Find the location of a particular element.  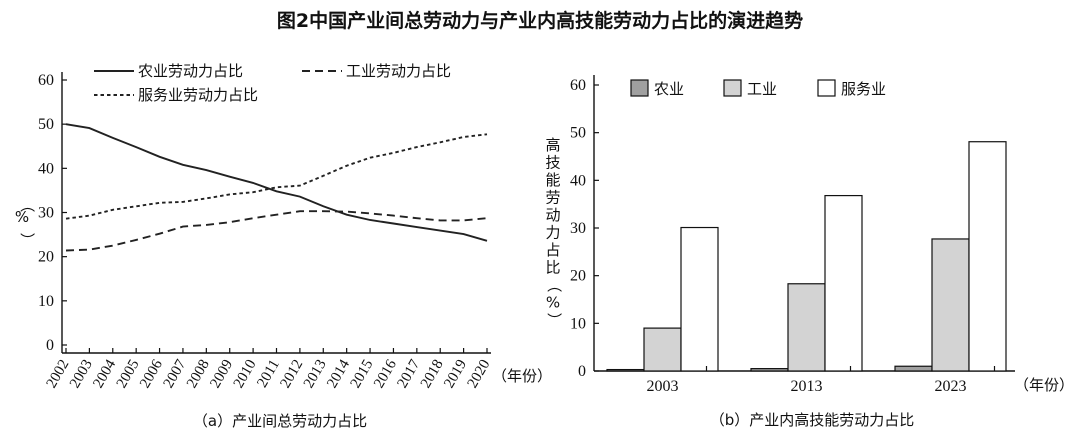

x-tick-label: 2020 is located at coordinates (479, 374).